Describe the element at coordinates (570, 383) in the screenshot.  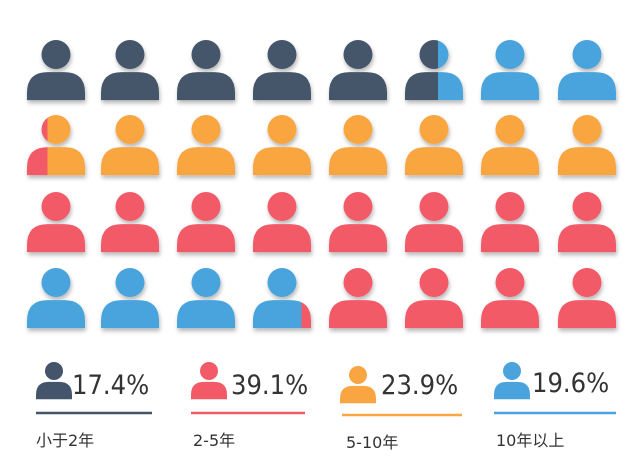
I see `legend-value: 19.6%` at that location.